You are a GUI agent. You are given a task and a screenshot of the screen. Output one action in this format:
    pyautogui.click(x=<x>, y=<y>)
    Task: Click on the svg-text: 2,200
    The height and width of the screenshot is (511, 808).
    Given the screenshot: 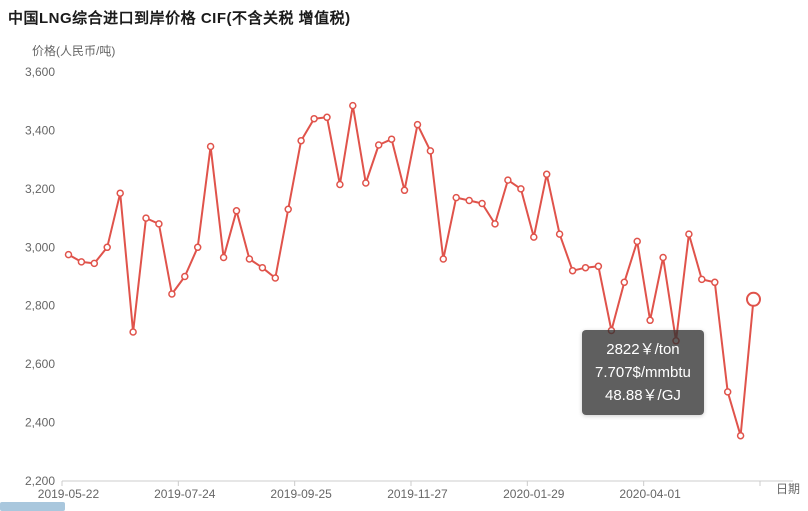 What is the action you would take?
    pyautogui.click(x=40, y=481)
    